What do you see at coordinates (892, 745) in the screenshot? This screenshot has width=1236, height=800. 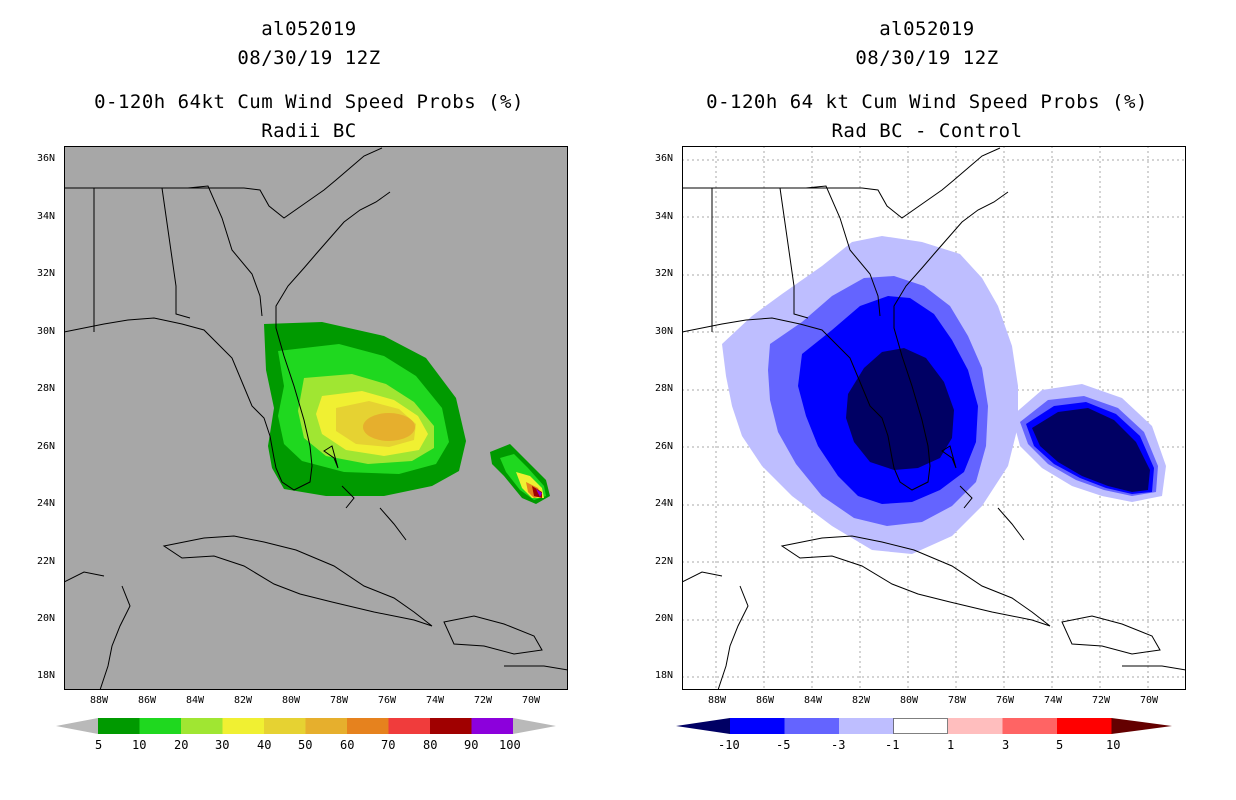 I see `right-colorbar-label: -1` at bounding box center [892, 745].